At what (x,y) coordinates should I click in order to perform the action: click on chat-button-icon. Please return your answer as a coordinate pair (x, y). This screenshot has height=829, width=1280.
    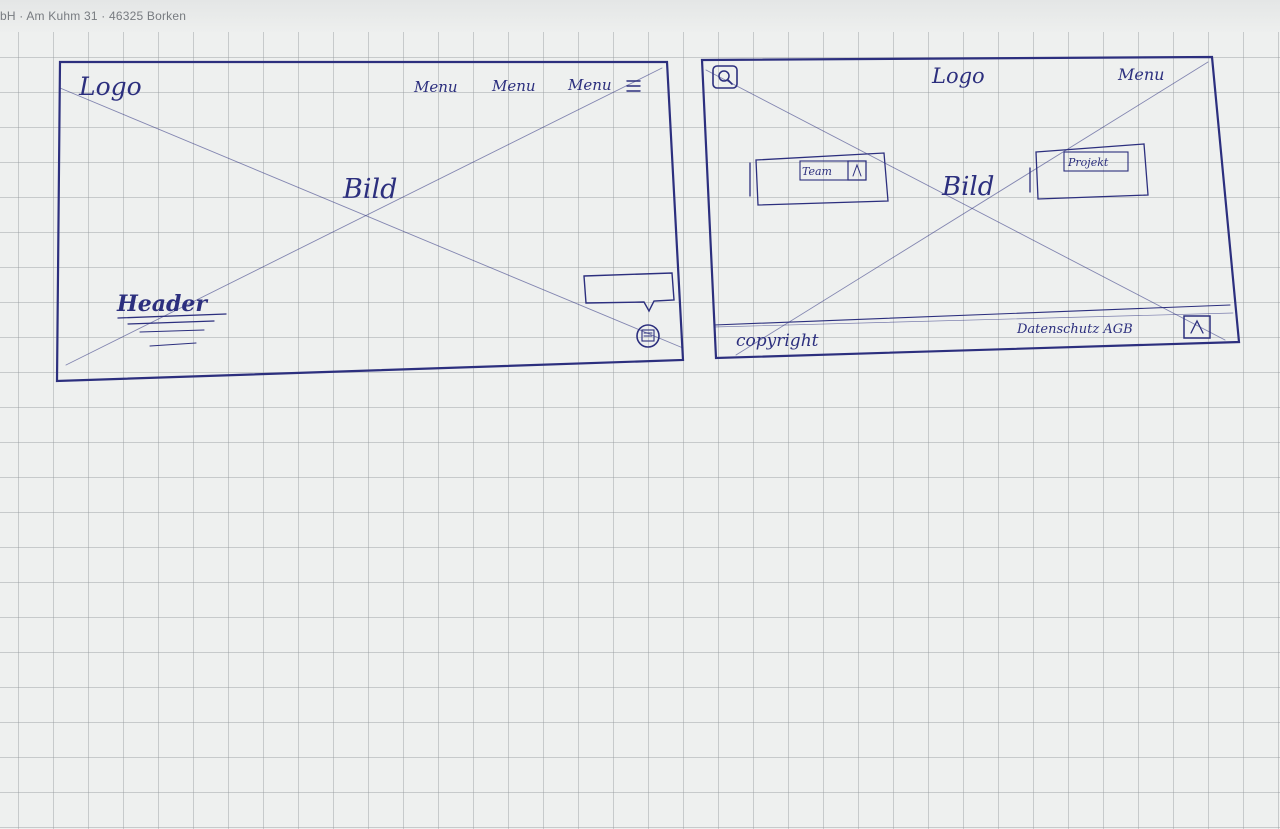
    Looking at the image, I should click on (648, 336).